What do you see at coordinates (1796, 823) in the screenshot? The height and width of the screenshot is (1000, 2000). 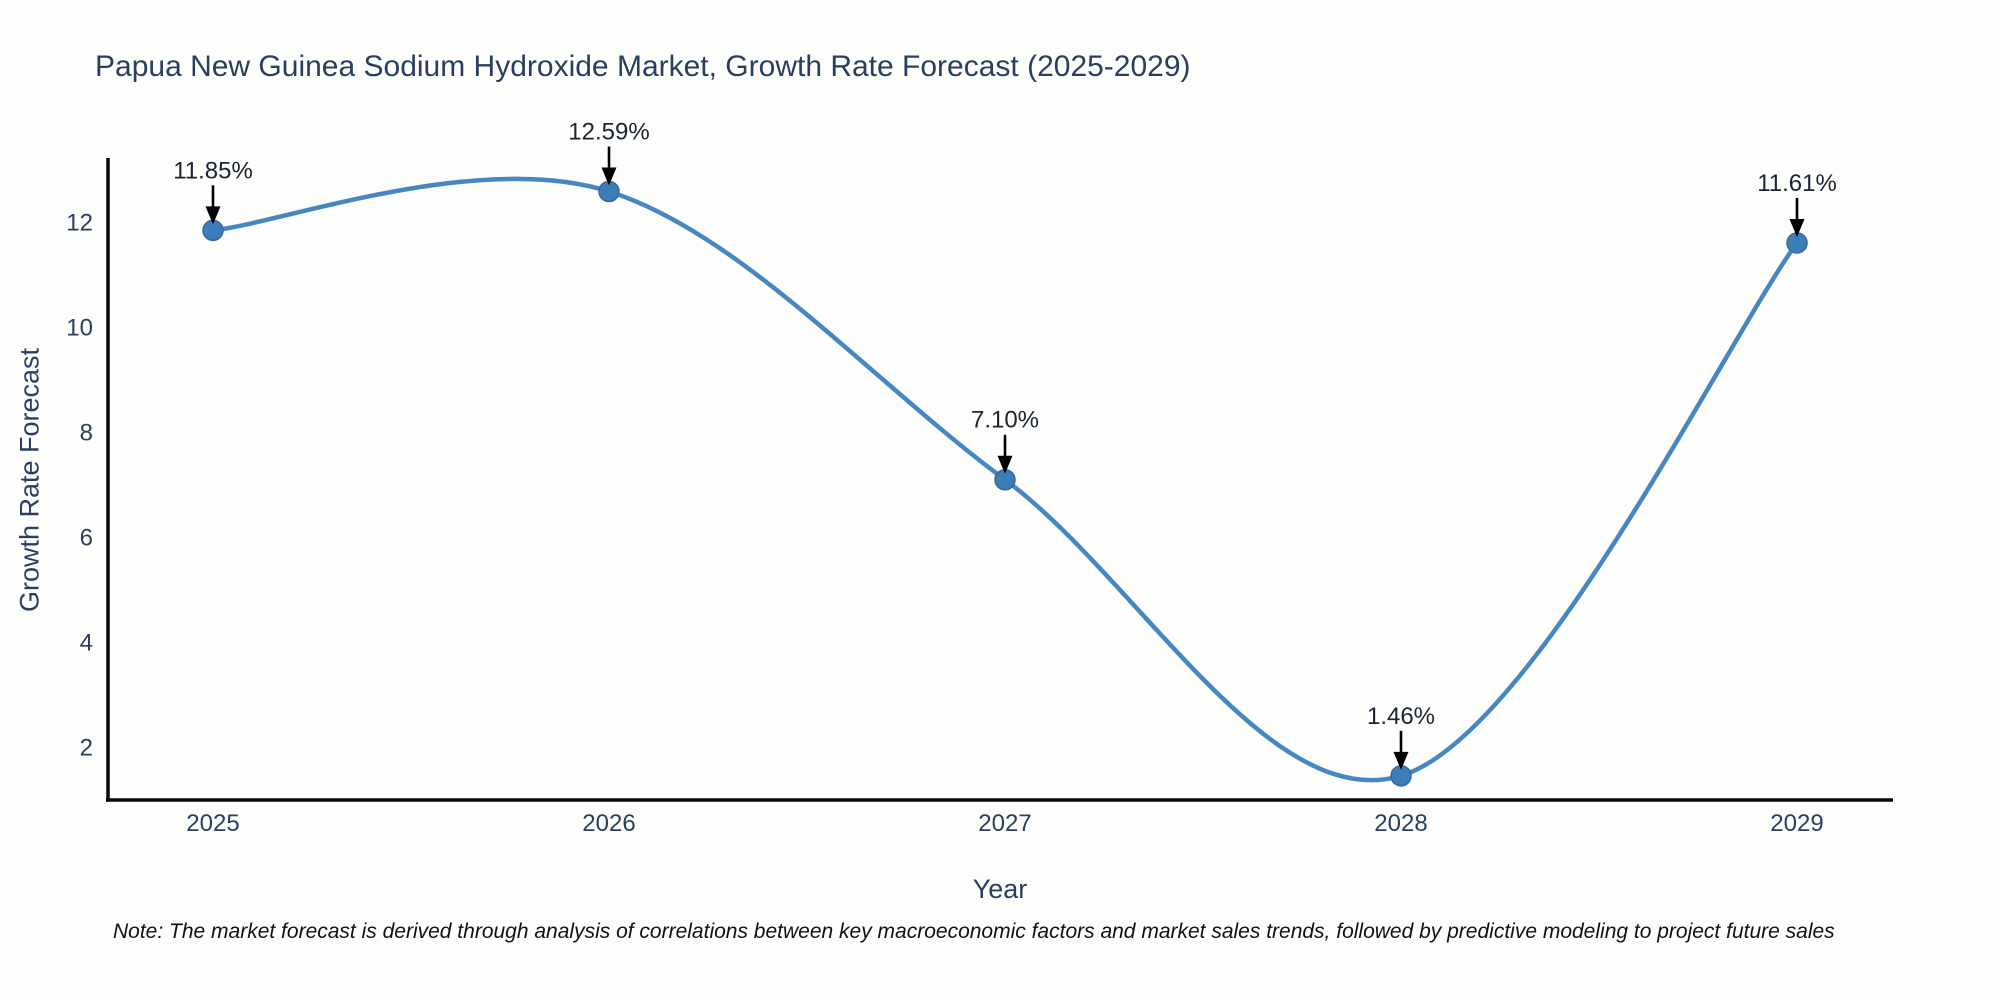 I see `x-tick-label: 2029` at bounding box center [1796, 823].